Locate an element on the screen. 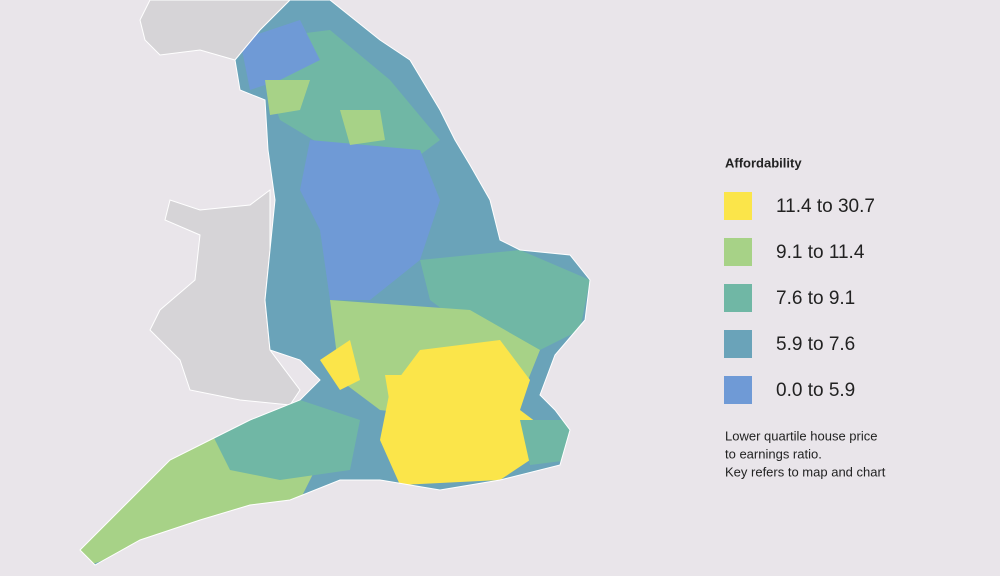 Image resolution: width=1000 pixels, height=576 pixels. note-line: Key refers to map and chart is located at coordinates (805, 471).